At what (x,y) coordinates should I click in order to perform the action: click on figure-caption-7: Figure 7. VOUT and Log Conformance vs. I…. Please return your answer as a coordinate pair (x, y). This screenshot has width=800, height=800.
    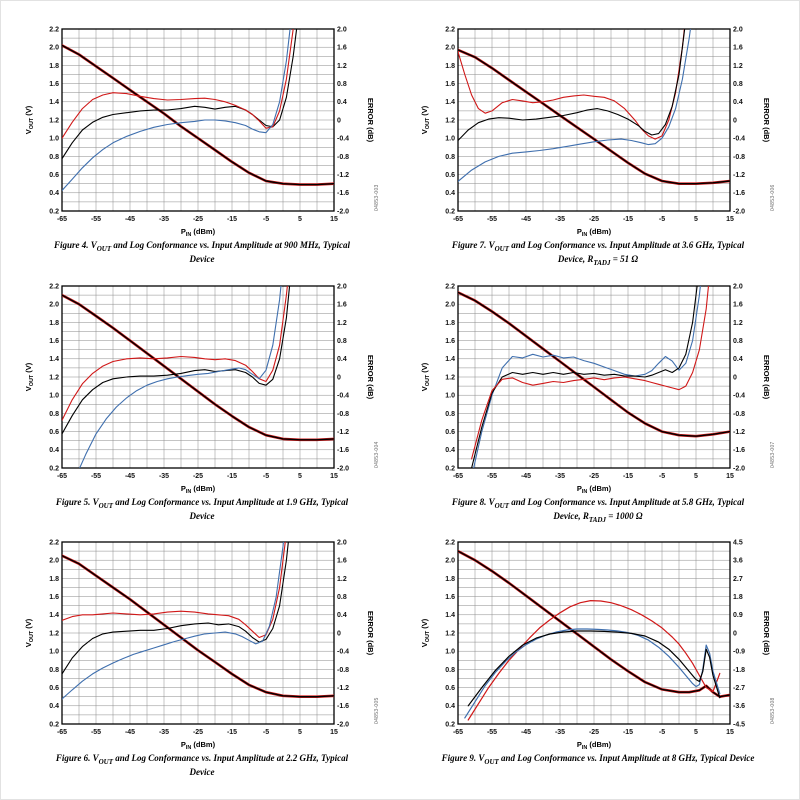
    Looking at the image, I should click on (598, 253).